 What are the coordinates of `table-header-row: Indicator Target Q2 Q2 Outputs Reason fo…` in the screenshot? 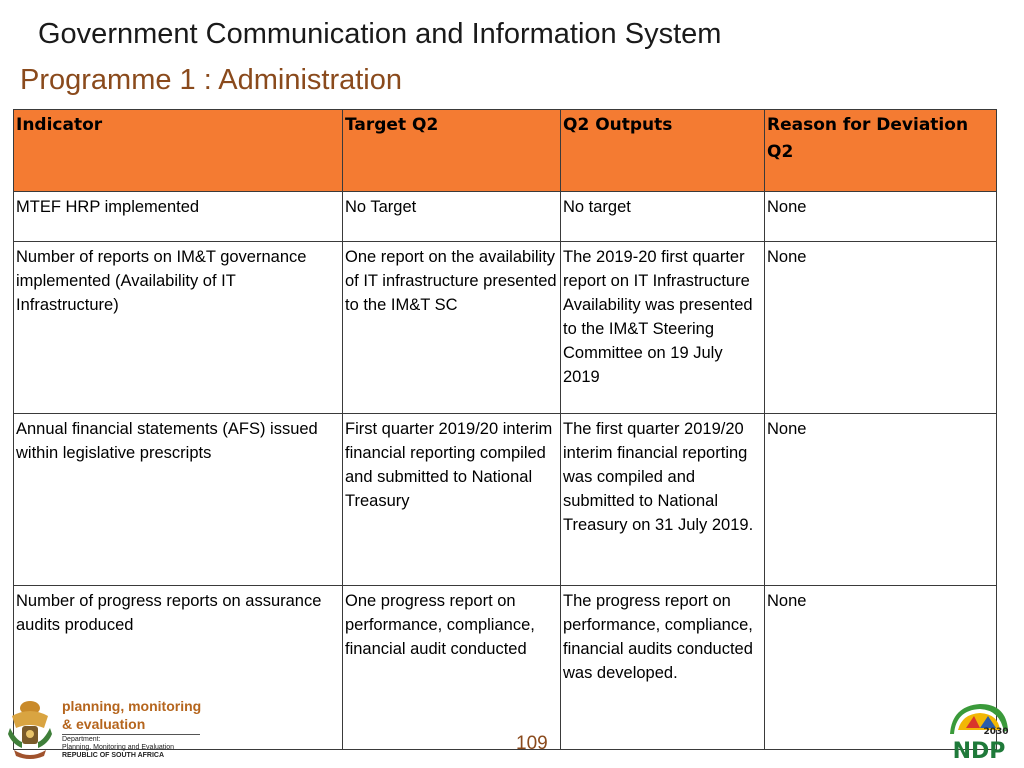 It's located at (505, 150).